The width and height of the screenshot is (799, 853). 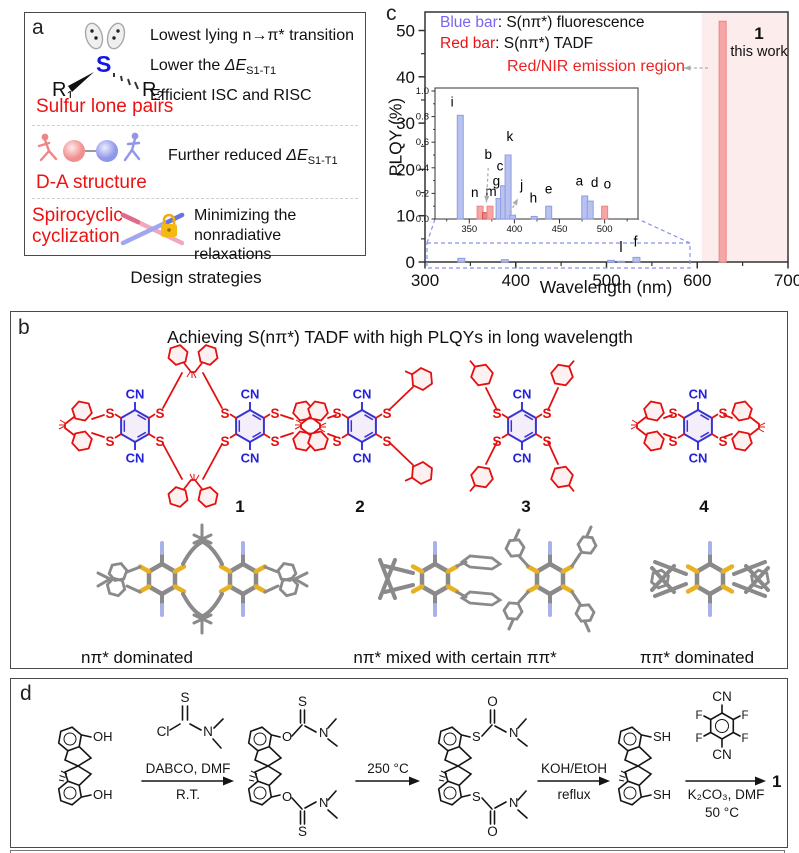 What do you see at coordinates (497, 181) in the screenshot?
I see `svg-text: g` at bounding box center [497, 181].